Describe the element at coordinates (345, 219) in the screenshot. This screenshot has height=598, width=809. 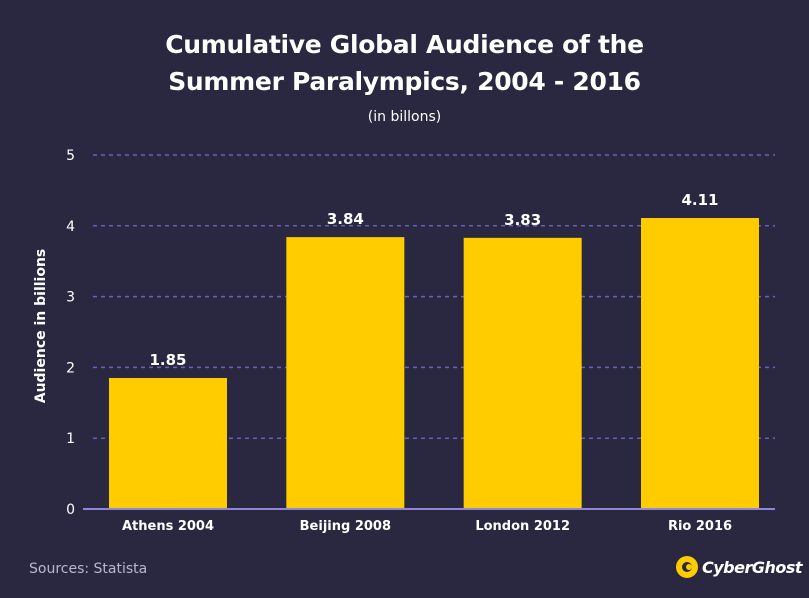
I see `data-label-1: 3.84` at that location.